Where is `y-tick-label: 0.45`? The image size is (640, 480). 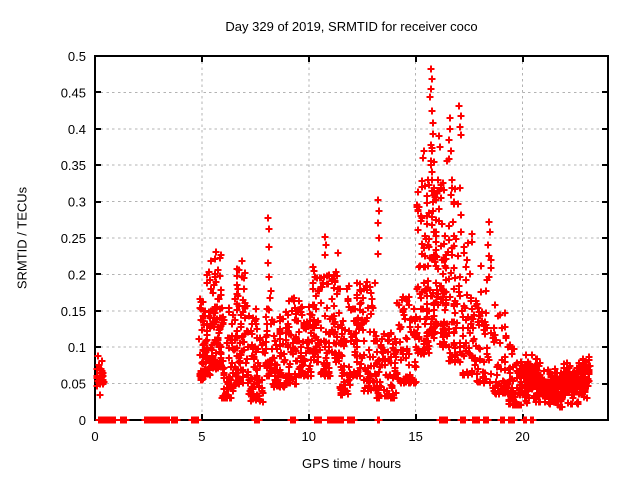 y-tick-label: 0.45 is located at coordinates (73, 92).